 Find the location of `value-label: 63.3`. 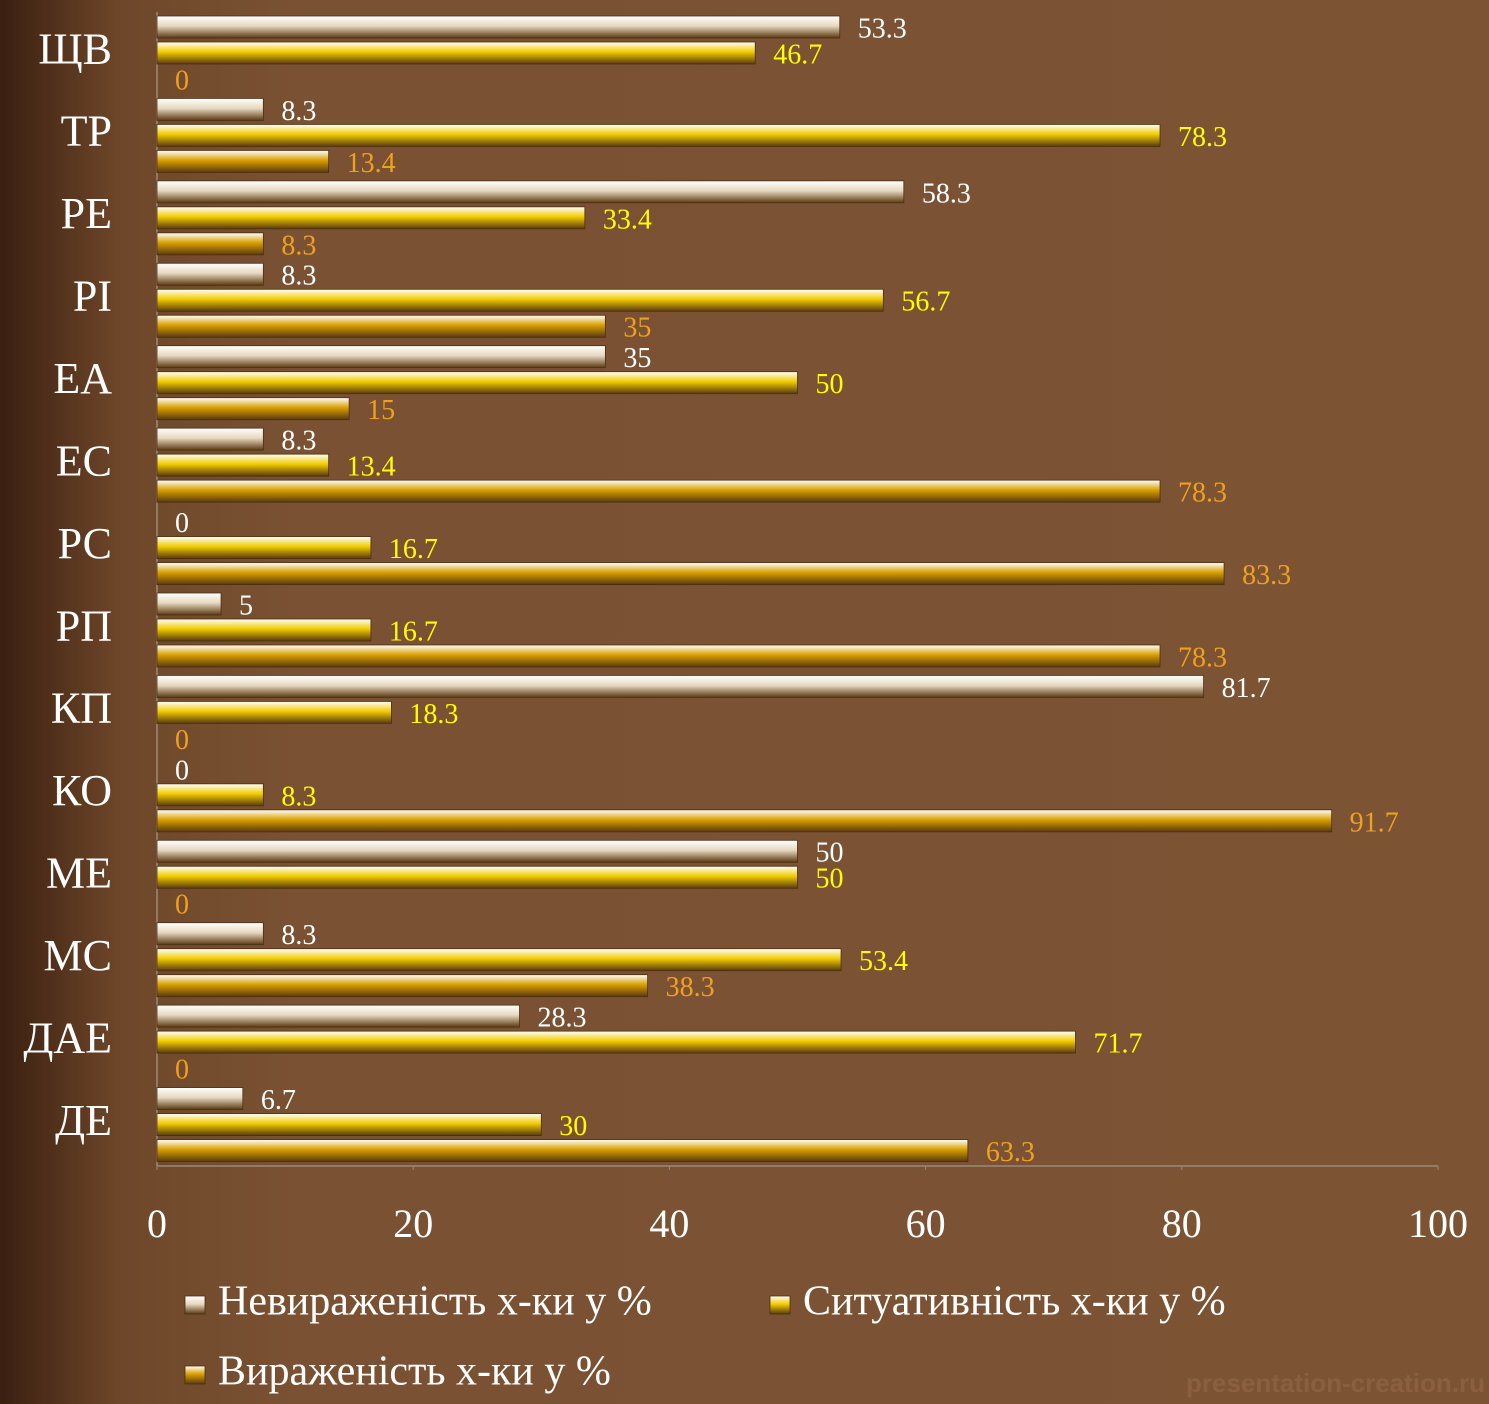

value-label: 63.3 is located at coordinates (1010, 1152).